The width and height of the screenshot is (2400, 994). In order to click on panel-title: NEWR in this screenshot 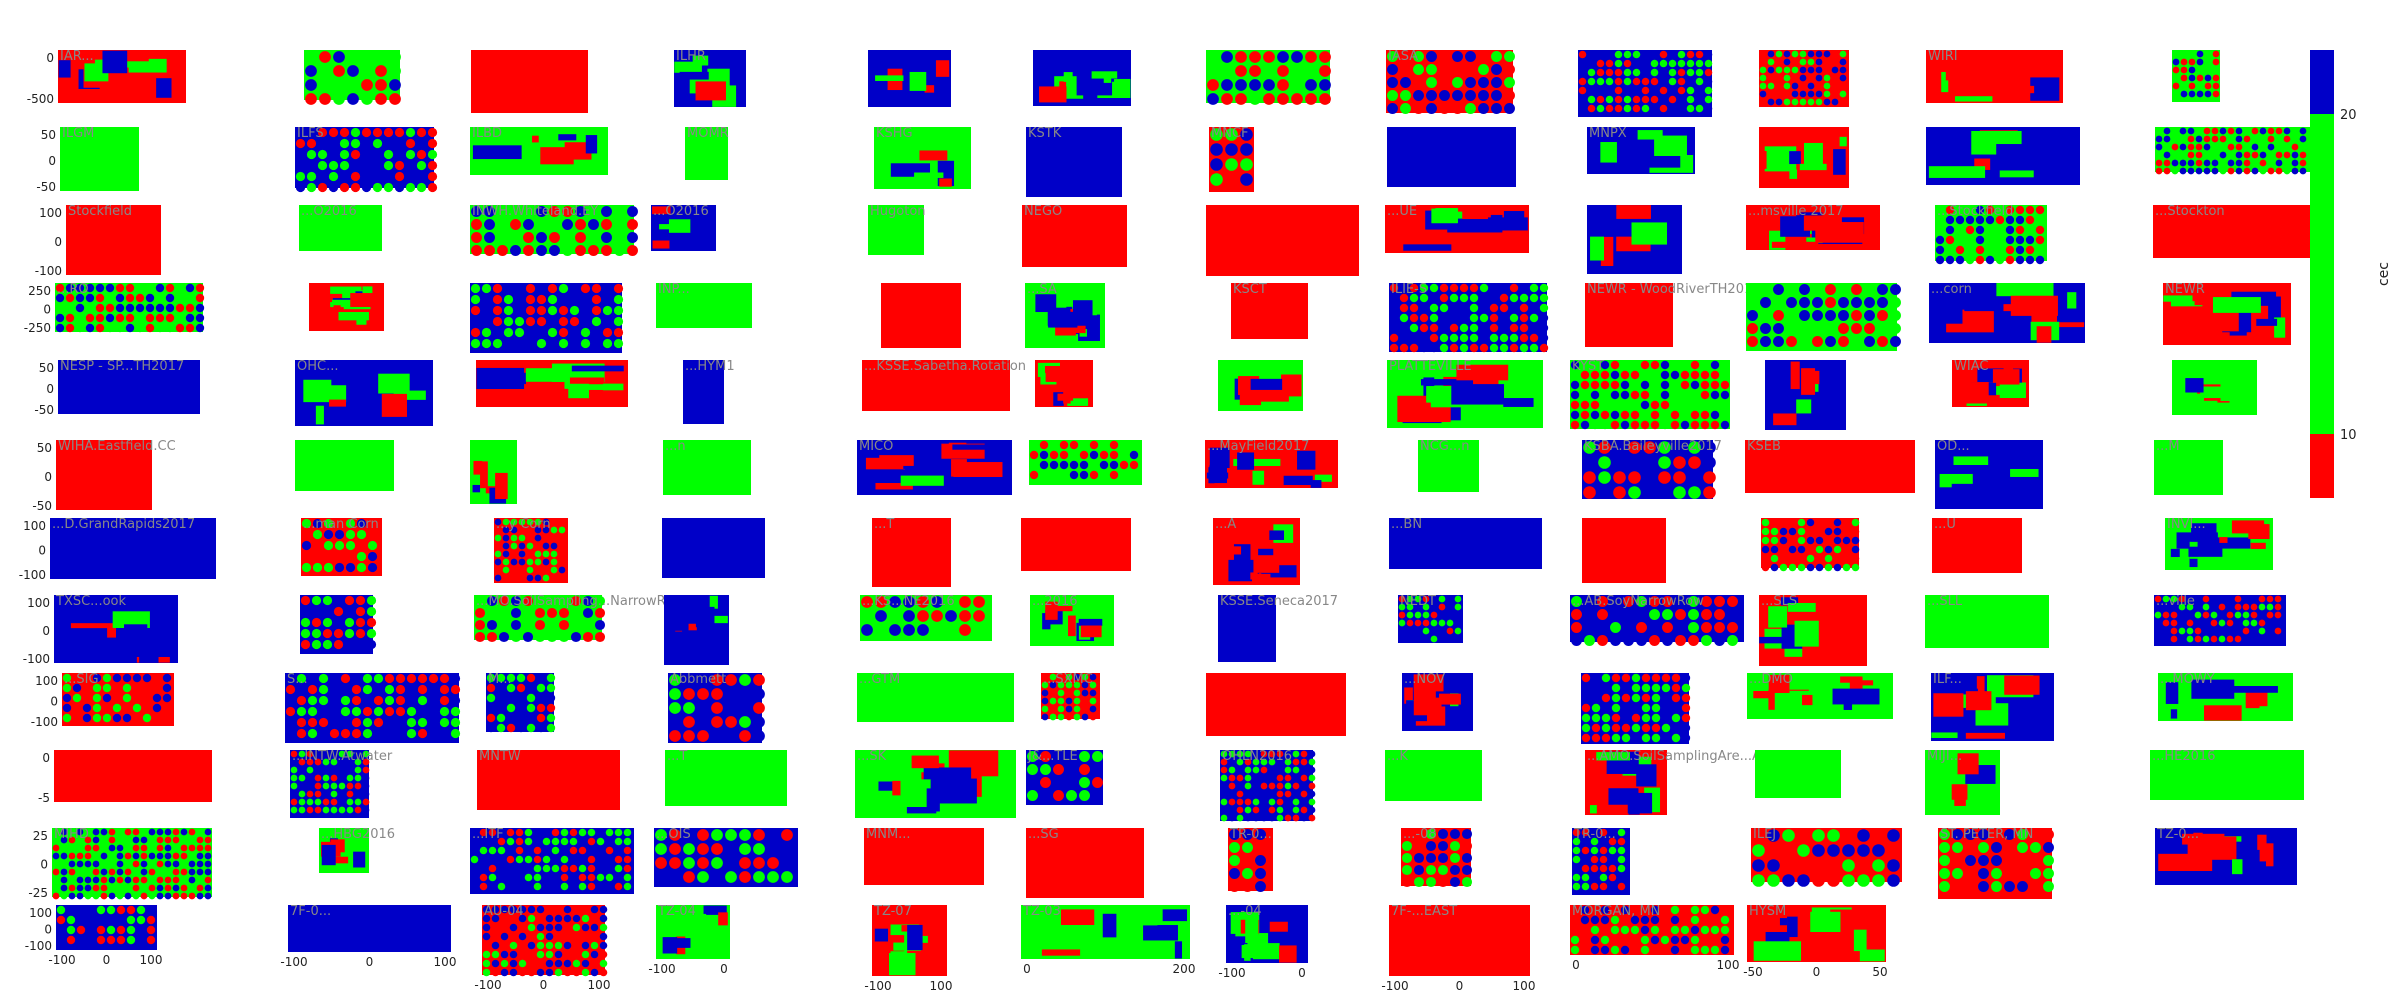, I will do `click(2185, 289)`.